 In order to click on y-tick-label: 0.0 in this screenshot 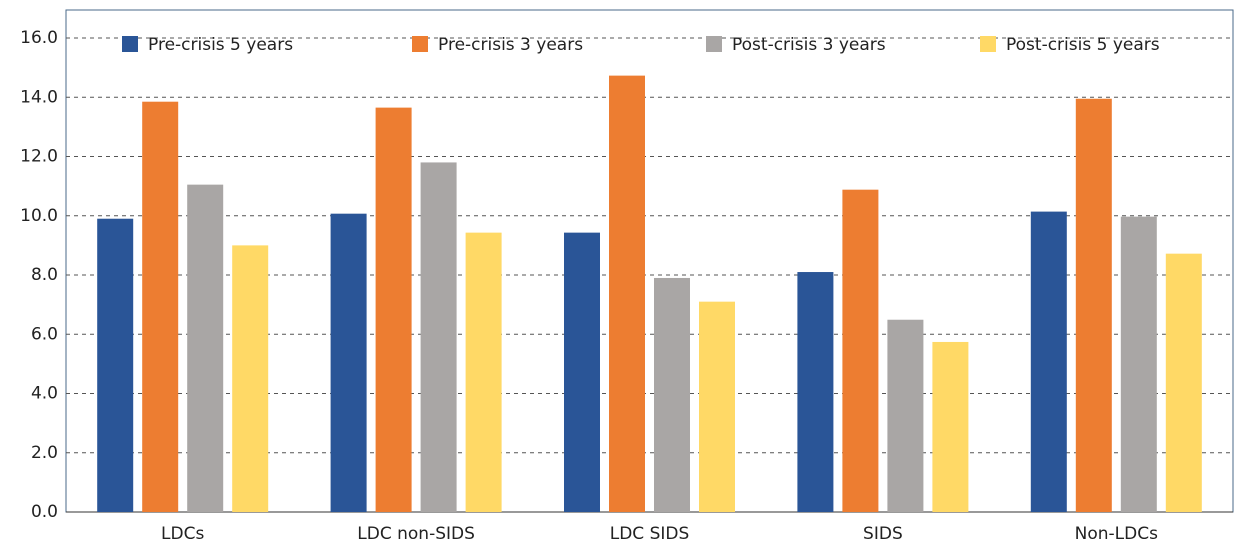, I will do `click(44, 512)`.